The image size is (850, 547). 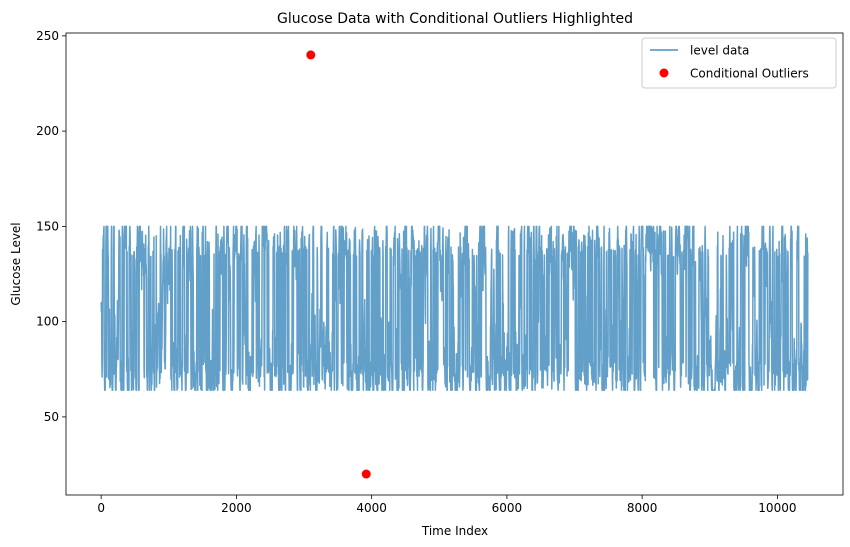 I want to click on y-axis-label: Glucose Level, so click(x=16, y=263).